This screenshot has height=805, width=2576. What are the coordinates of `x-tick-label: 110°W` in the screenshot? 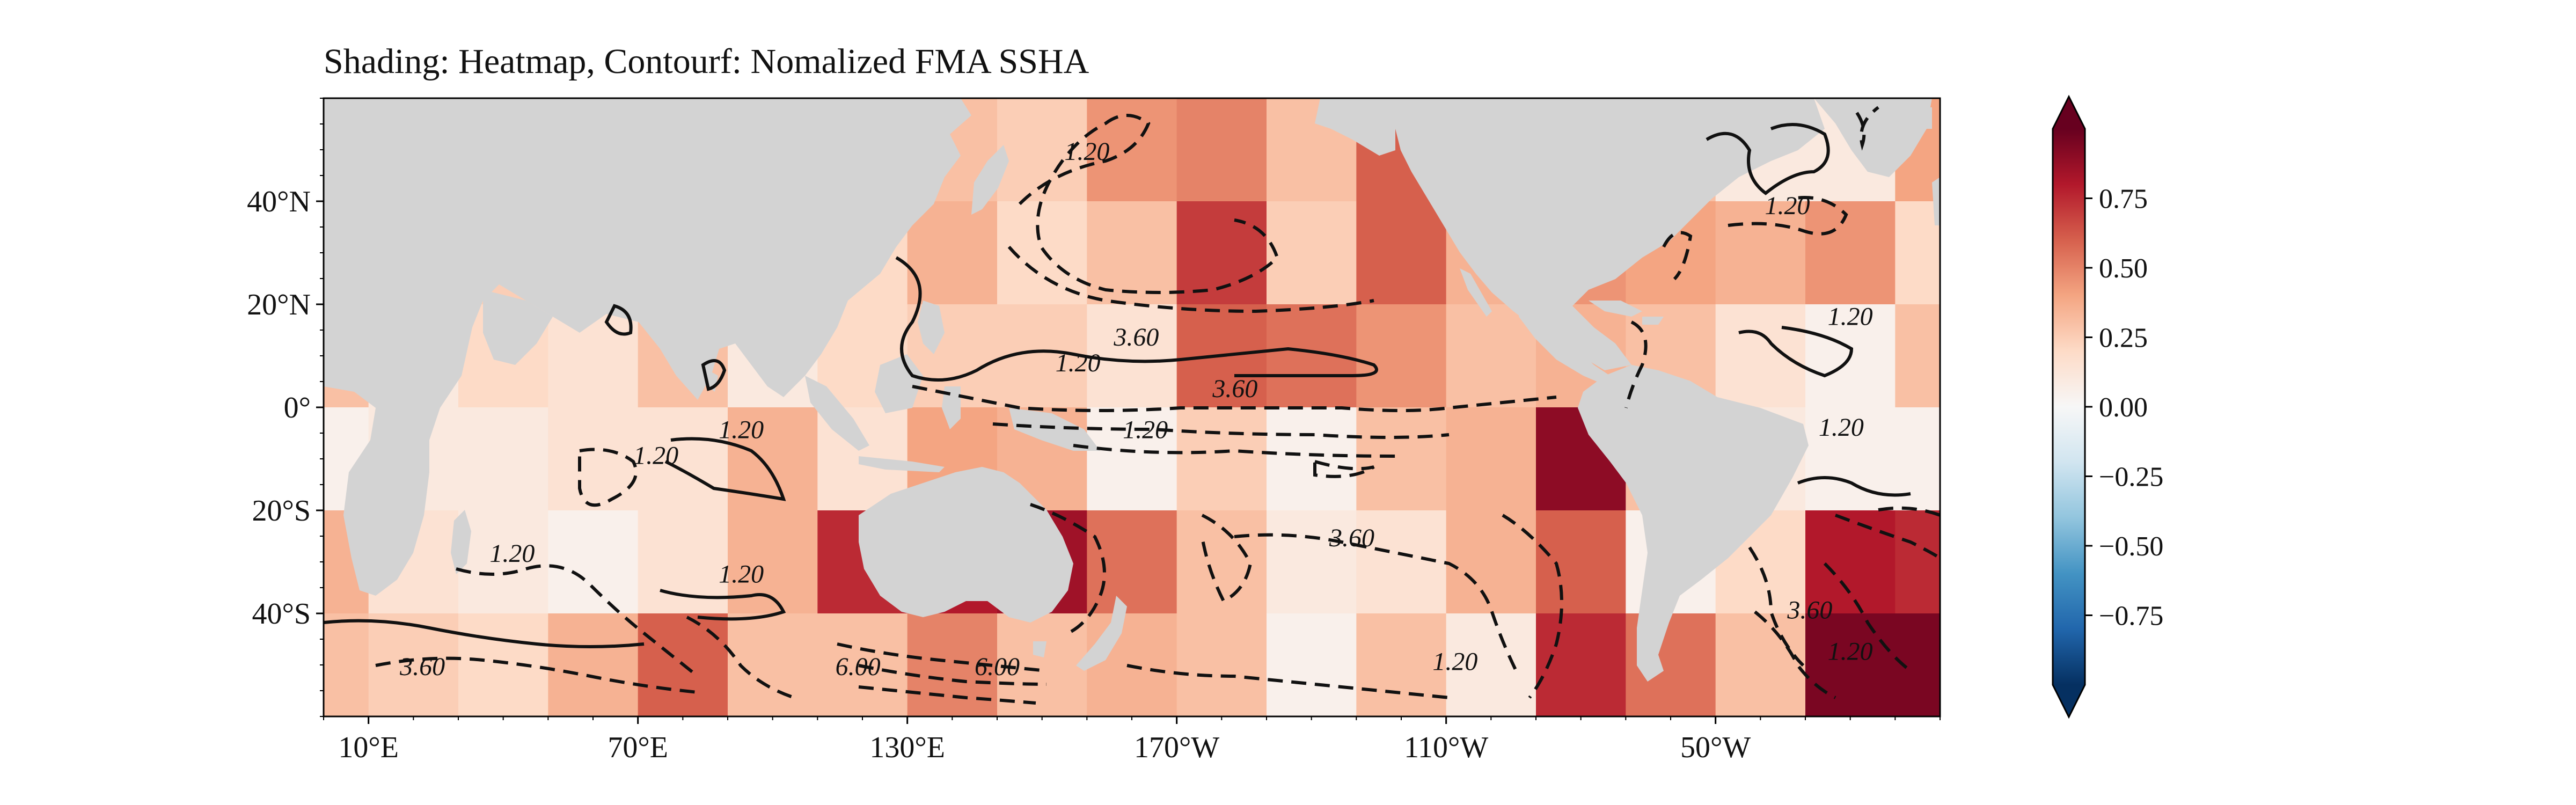 It's located at (1446, 747).